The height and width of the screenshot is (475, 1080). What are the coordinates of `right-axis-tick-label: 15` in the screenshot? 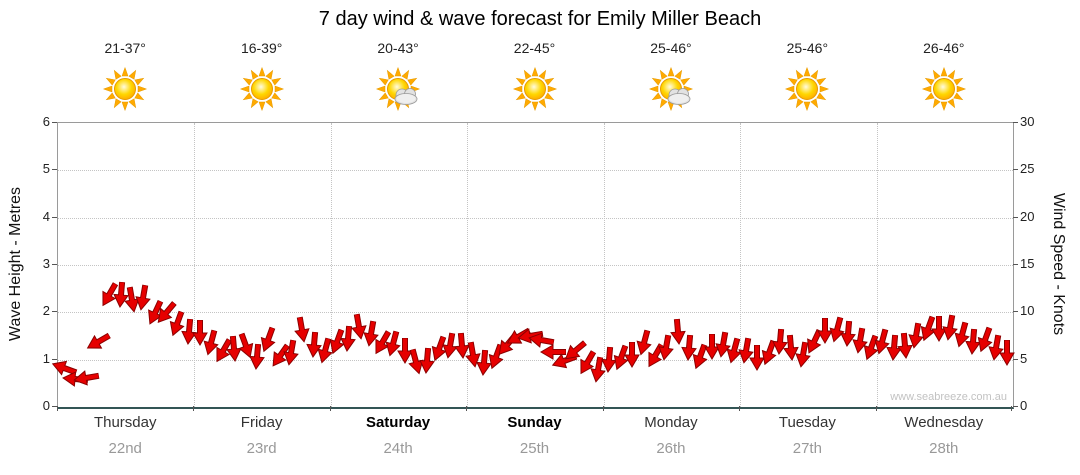 It's located at (1027, 263).